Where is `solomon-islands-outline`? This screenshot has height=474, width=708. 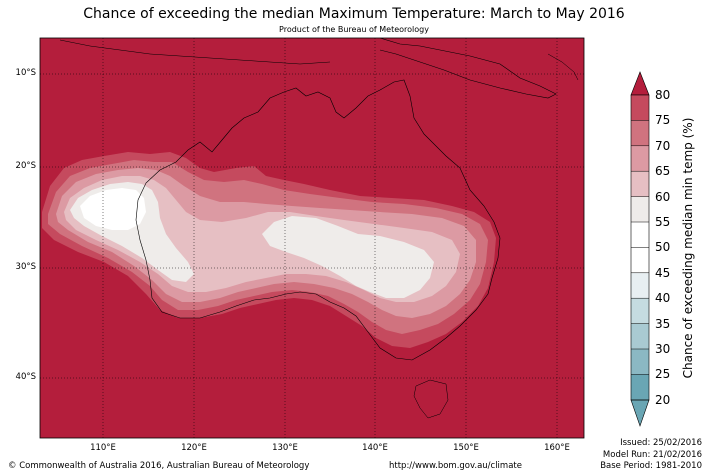 solomon-islands-outline is located at coordinates (563, 67).